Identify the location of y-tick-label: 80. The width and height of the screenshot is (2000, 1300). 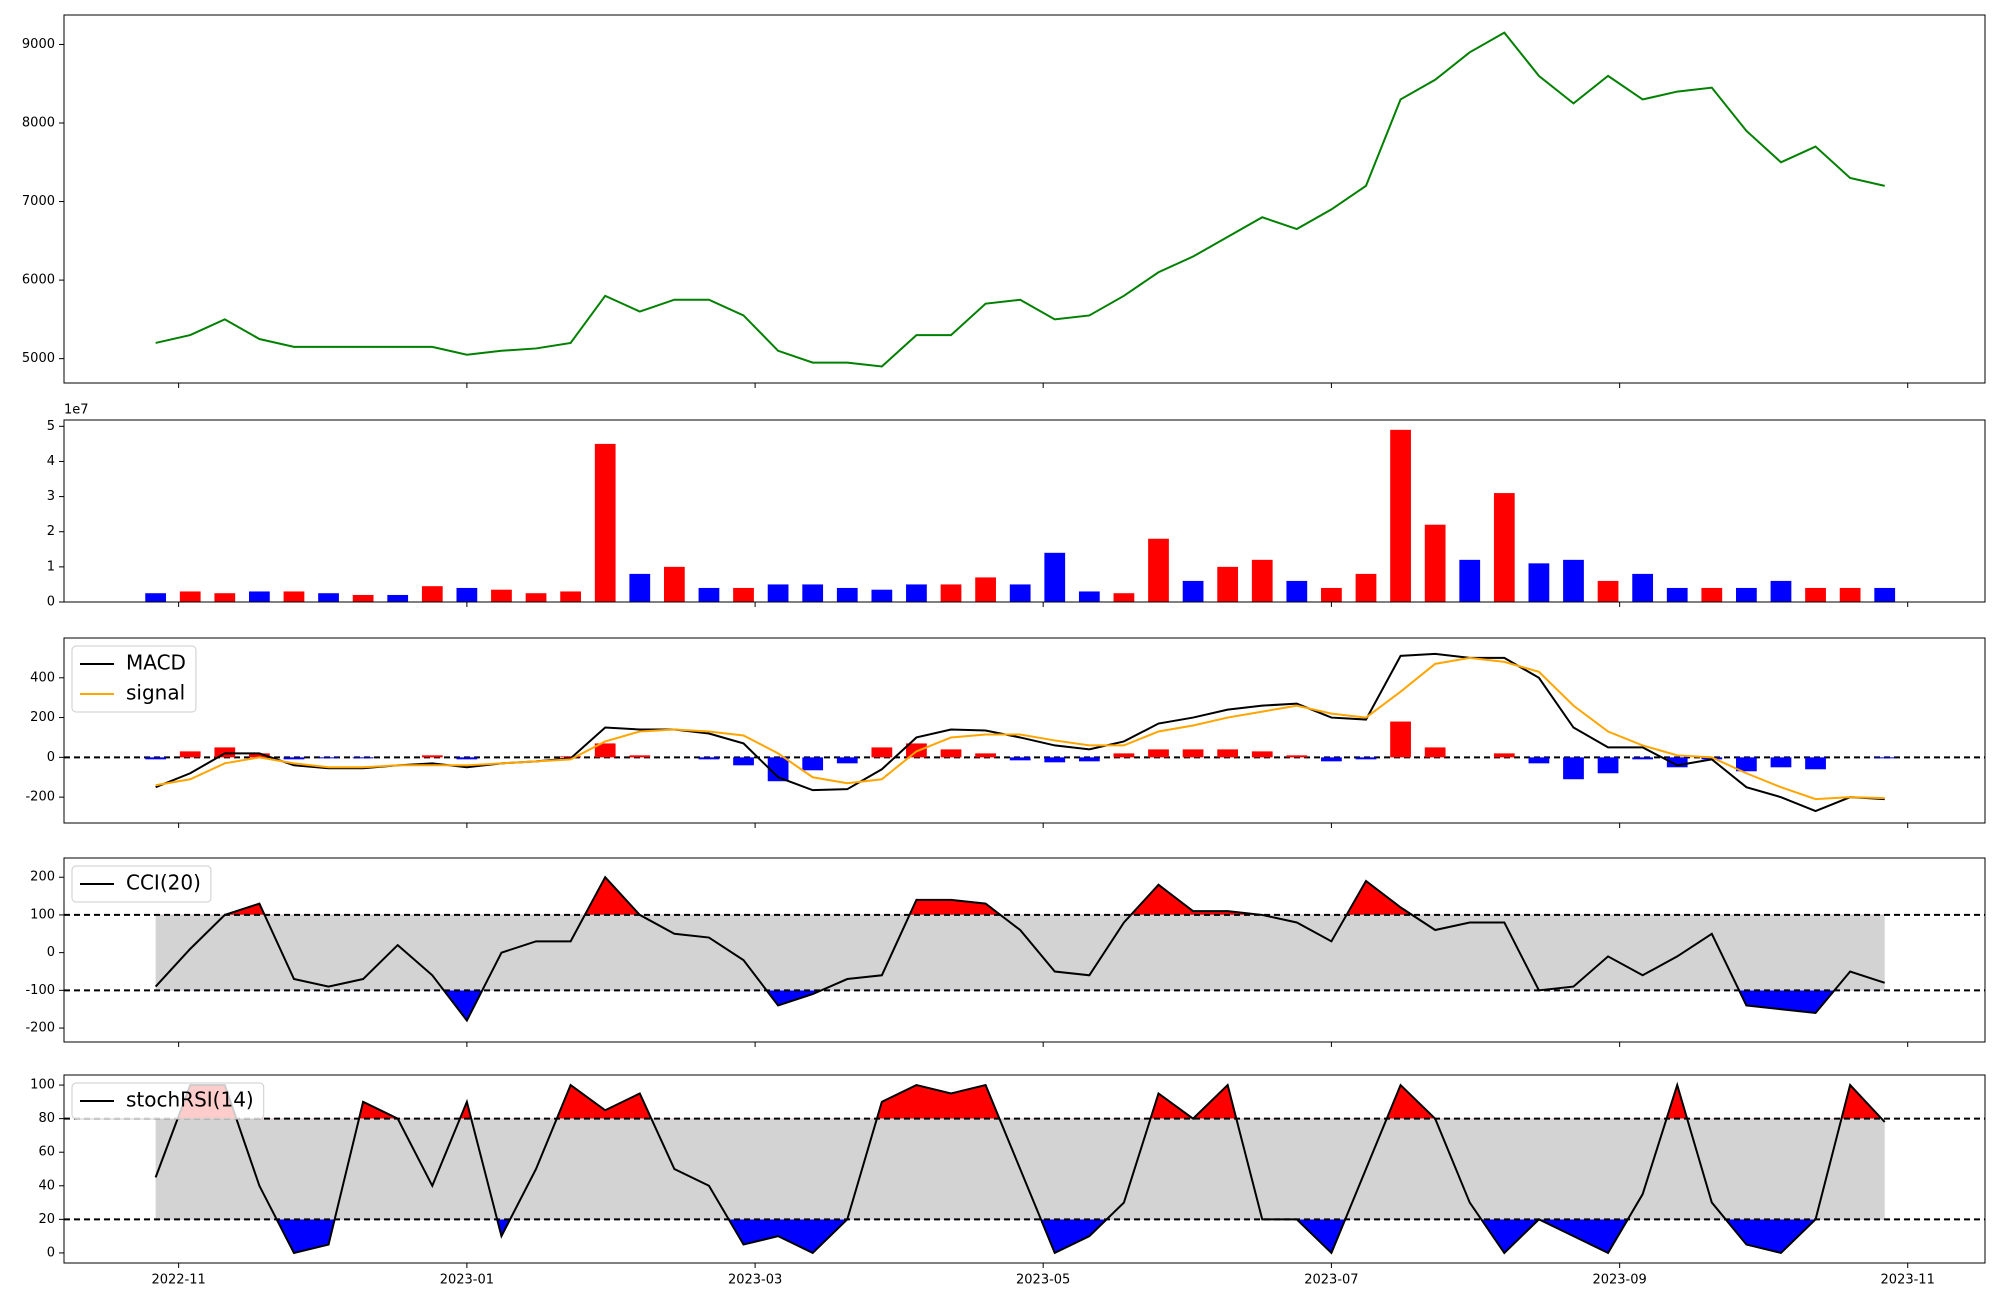
(46, 1118).